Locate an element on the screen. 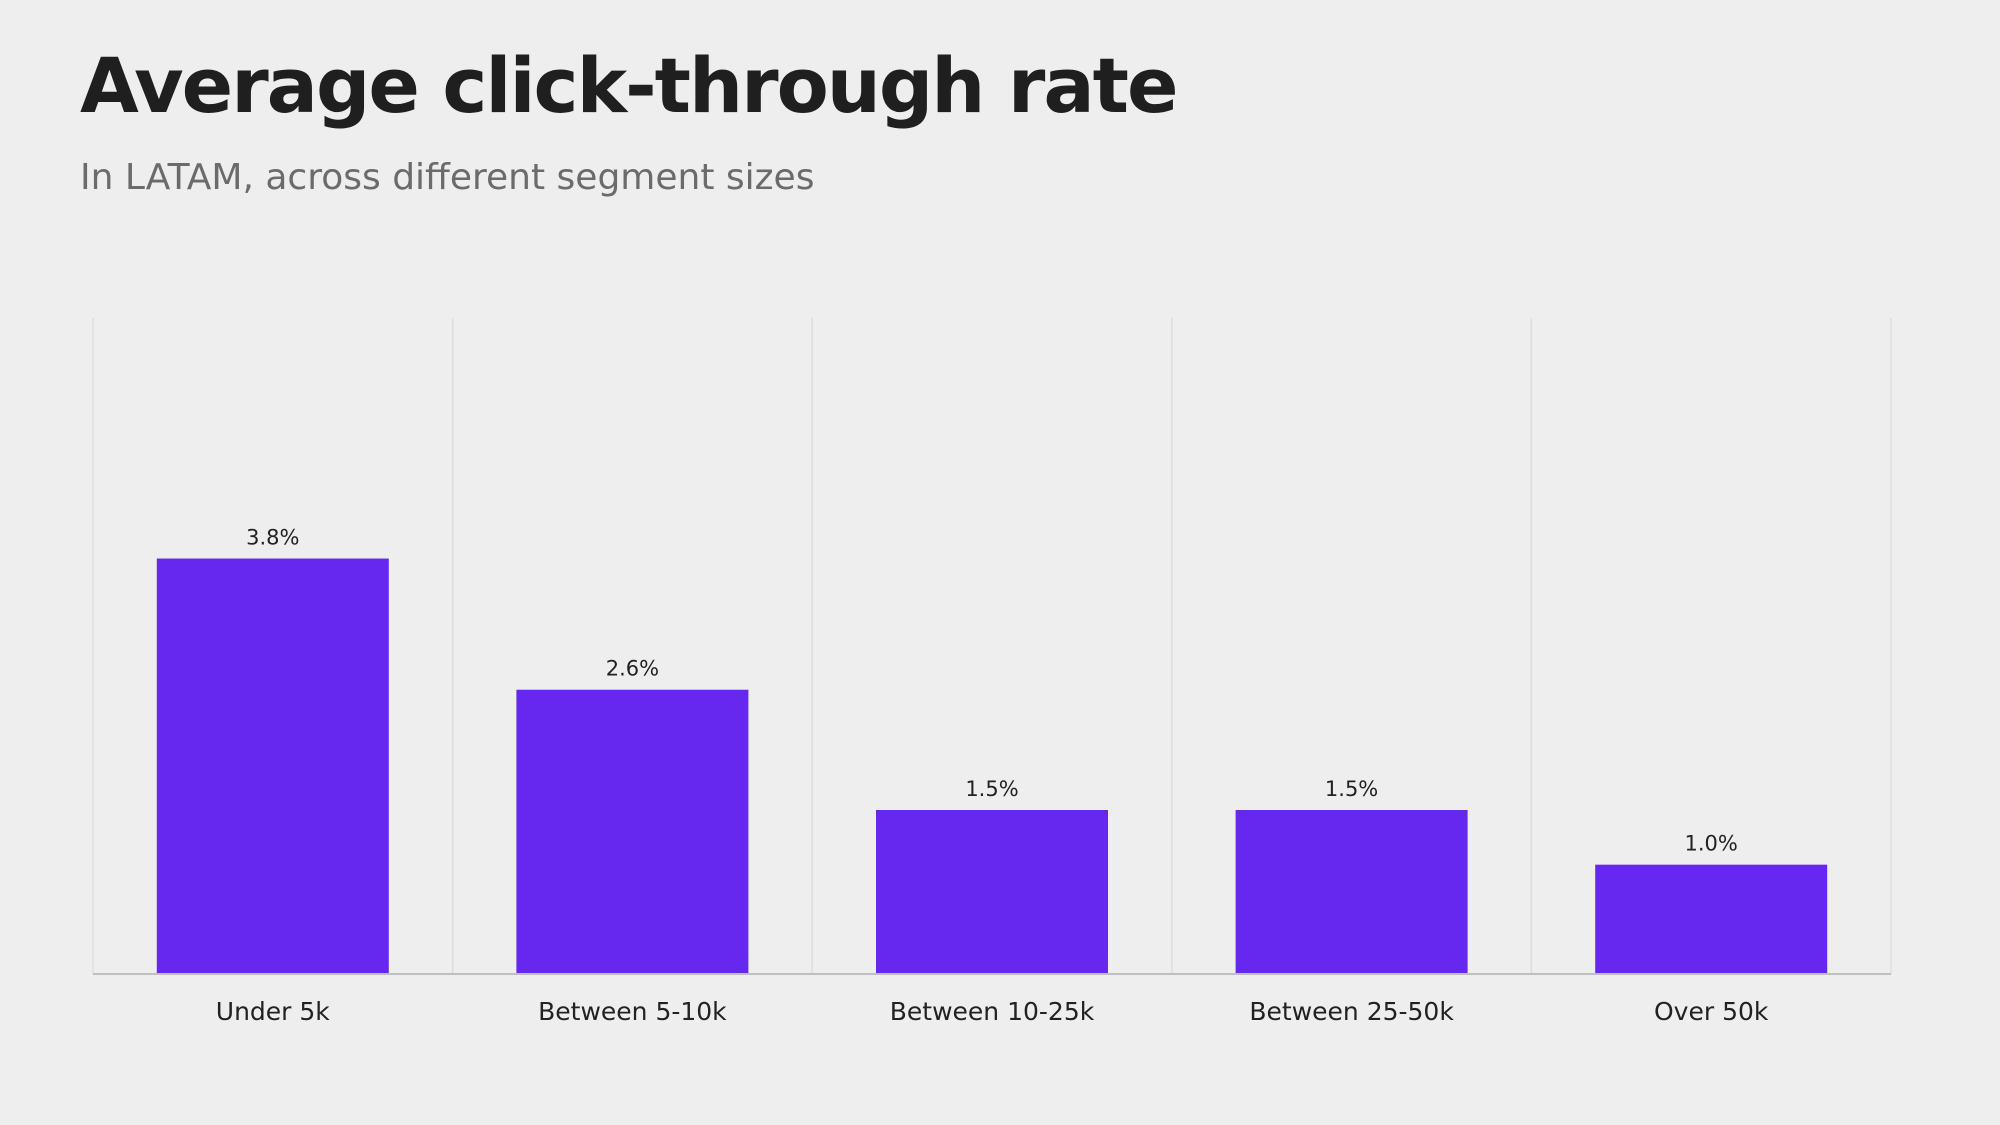 Image resolution: width=2000 pixels, height=1125 pixels. data-label: 2.6% is located at coordinates (632, 669).